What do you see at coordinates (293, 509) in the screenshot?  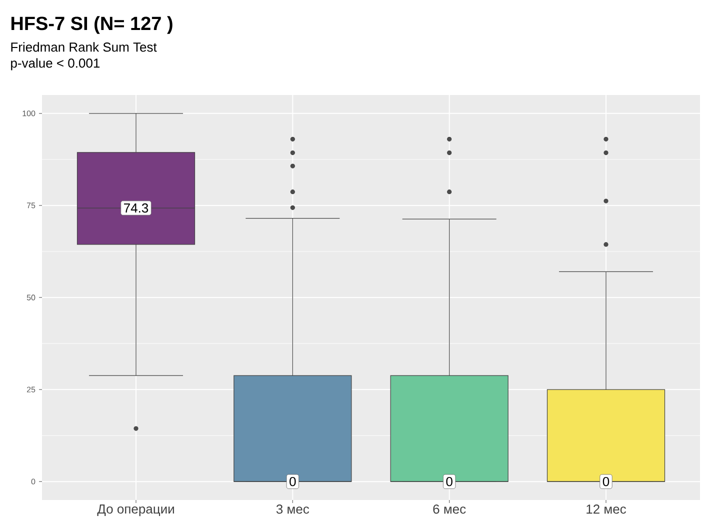 I see `x-tick-label: 3 мес` at bounding box center [293, 509].